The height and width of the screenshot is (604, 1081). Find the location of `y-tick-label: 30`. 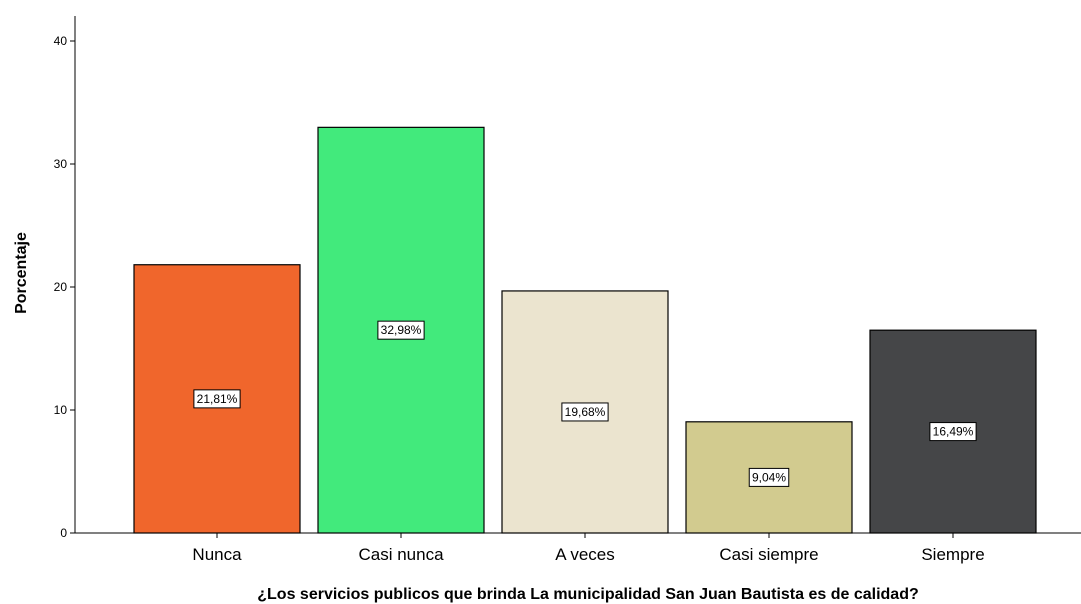

y-tick-label: 30 is located at coordinates (61, 164).